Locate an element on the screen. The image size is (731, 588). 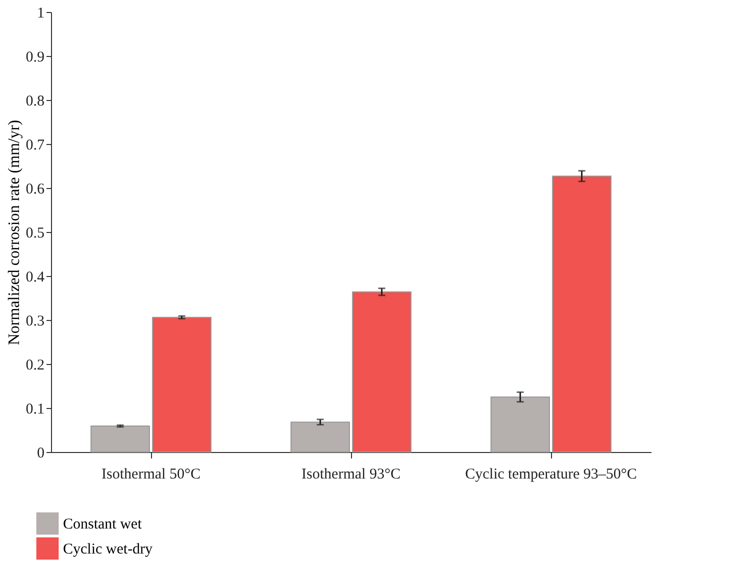
y-tick-label: 0.7 is located at coordinates (35, 146).